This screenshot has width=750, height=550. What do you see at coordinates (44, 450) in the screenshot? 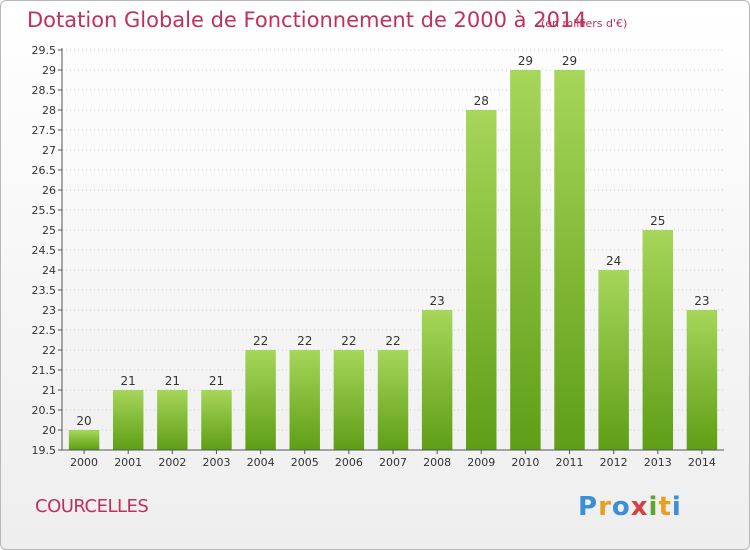
I see `y-tick-label: 19.5` at bounding box center [44, 450].